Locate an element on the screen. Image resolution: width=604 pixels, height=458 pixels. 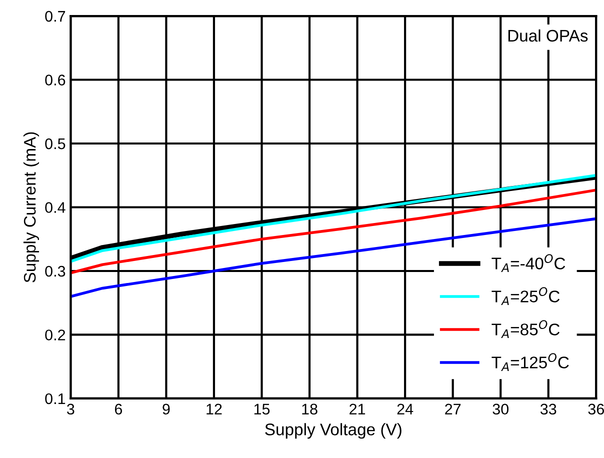
y-axis-title: Supply Current (mA) is located at coordinates (31, 207).